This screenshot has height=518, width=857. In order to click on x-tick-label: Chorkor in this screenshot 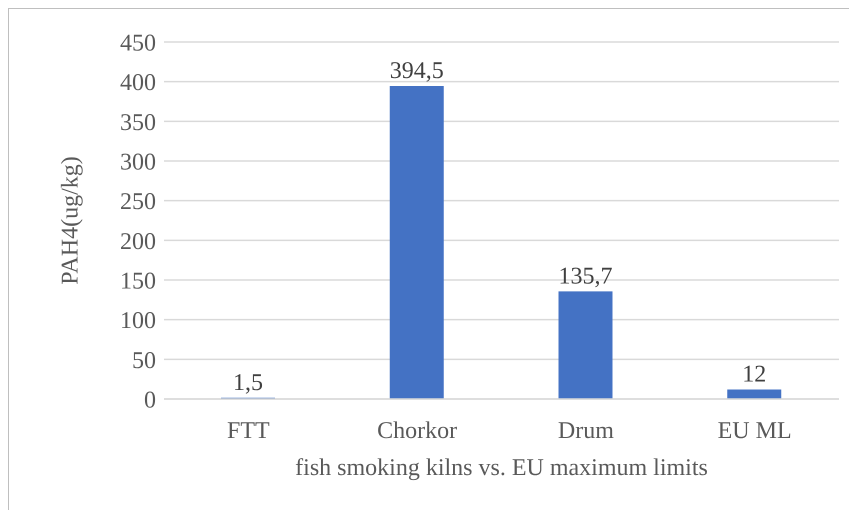, I will do `click(417, 431)`.